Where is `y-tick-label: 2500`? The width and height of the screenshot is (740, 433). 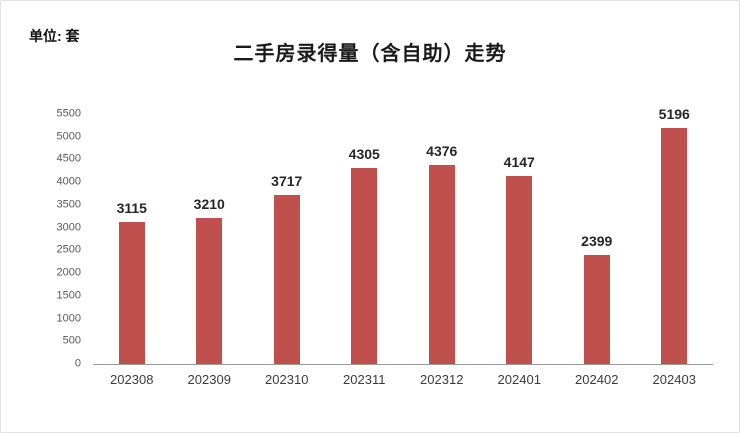
y-tick-label: 2500 is located at coordinates (68, 249).